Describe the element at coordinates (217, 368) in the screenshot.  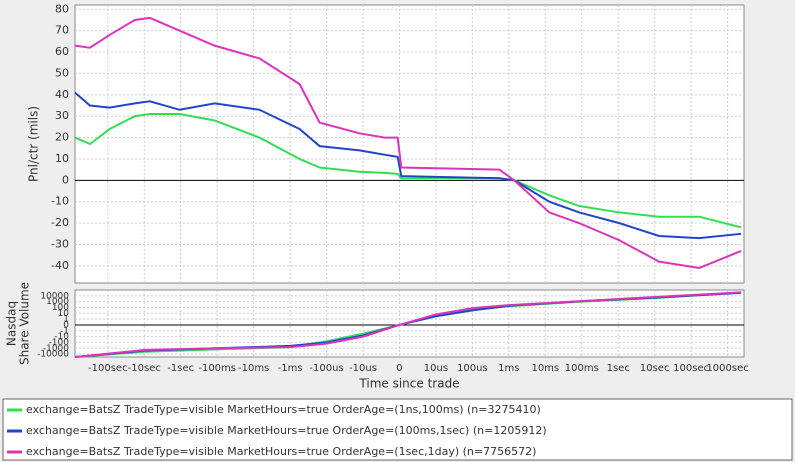
I see `x-tick-label: -100ms` at that location.